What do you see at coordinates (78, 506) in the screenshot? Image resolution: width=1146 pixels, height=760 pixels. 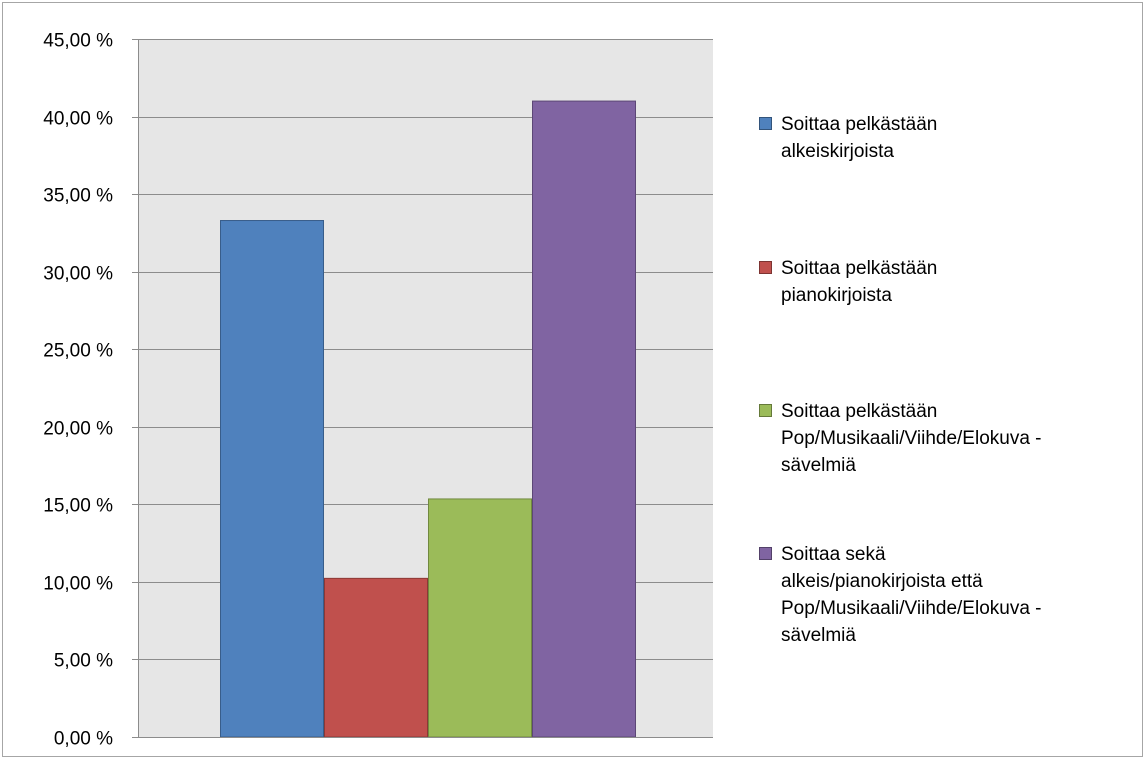 I see `y-tick-label: 15,00 %` at bounding box center [78, 506].